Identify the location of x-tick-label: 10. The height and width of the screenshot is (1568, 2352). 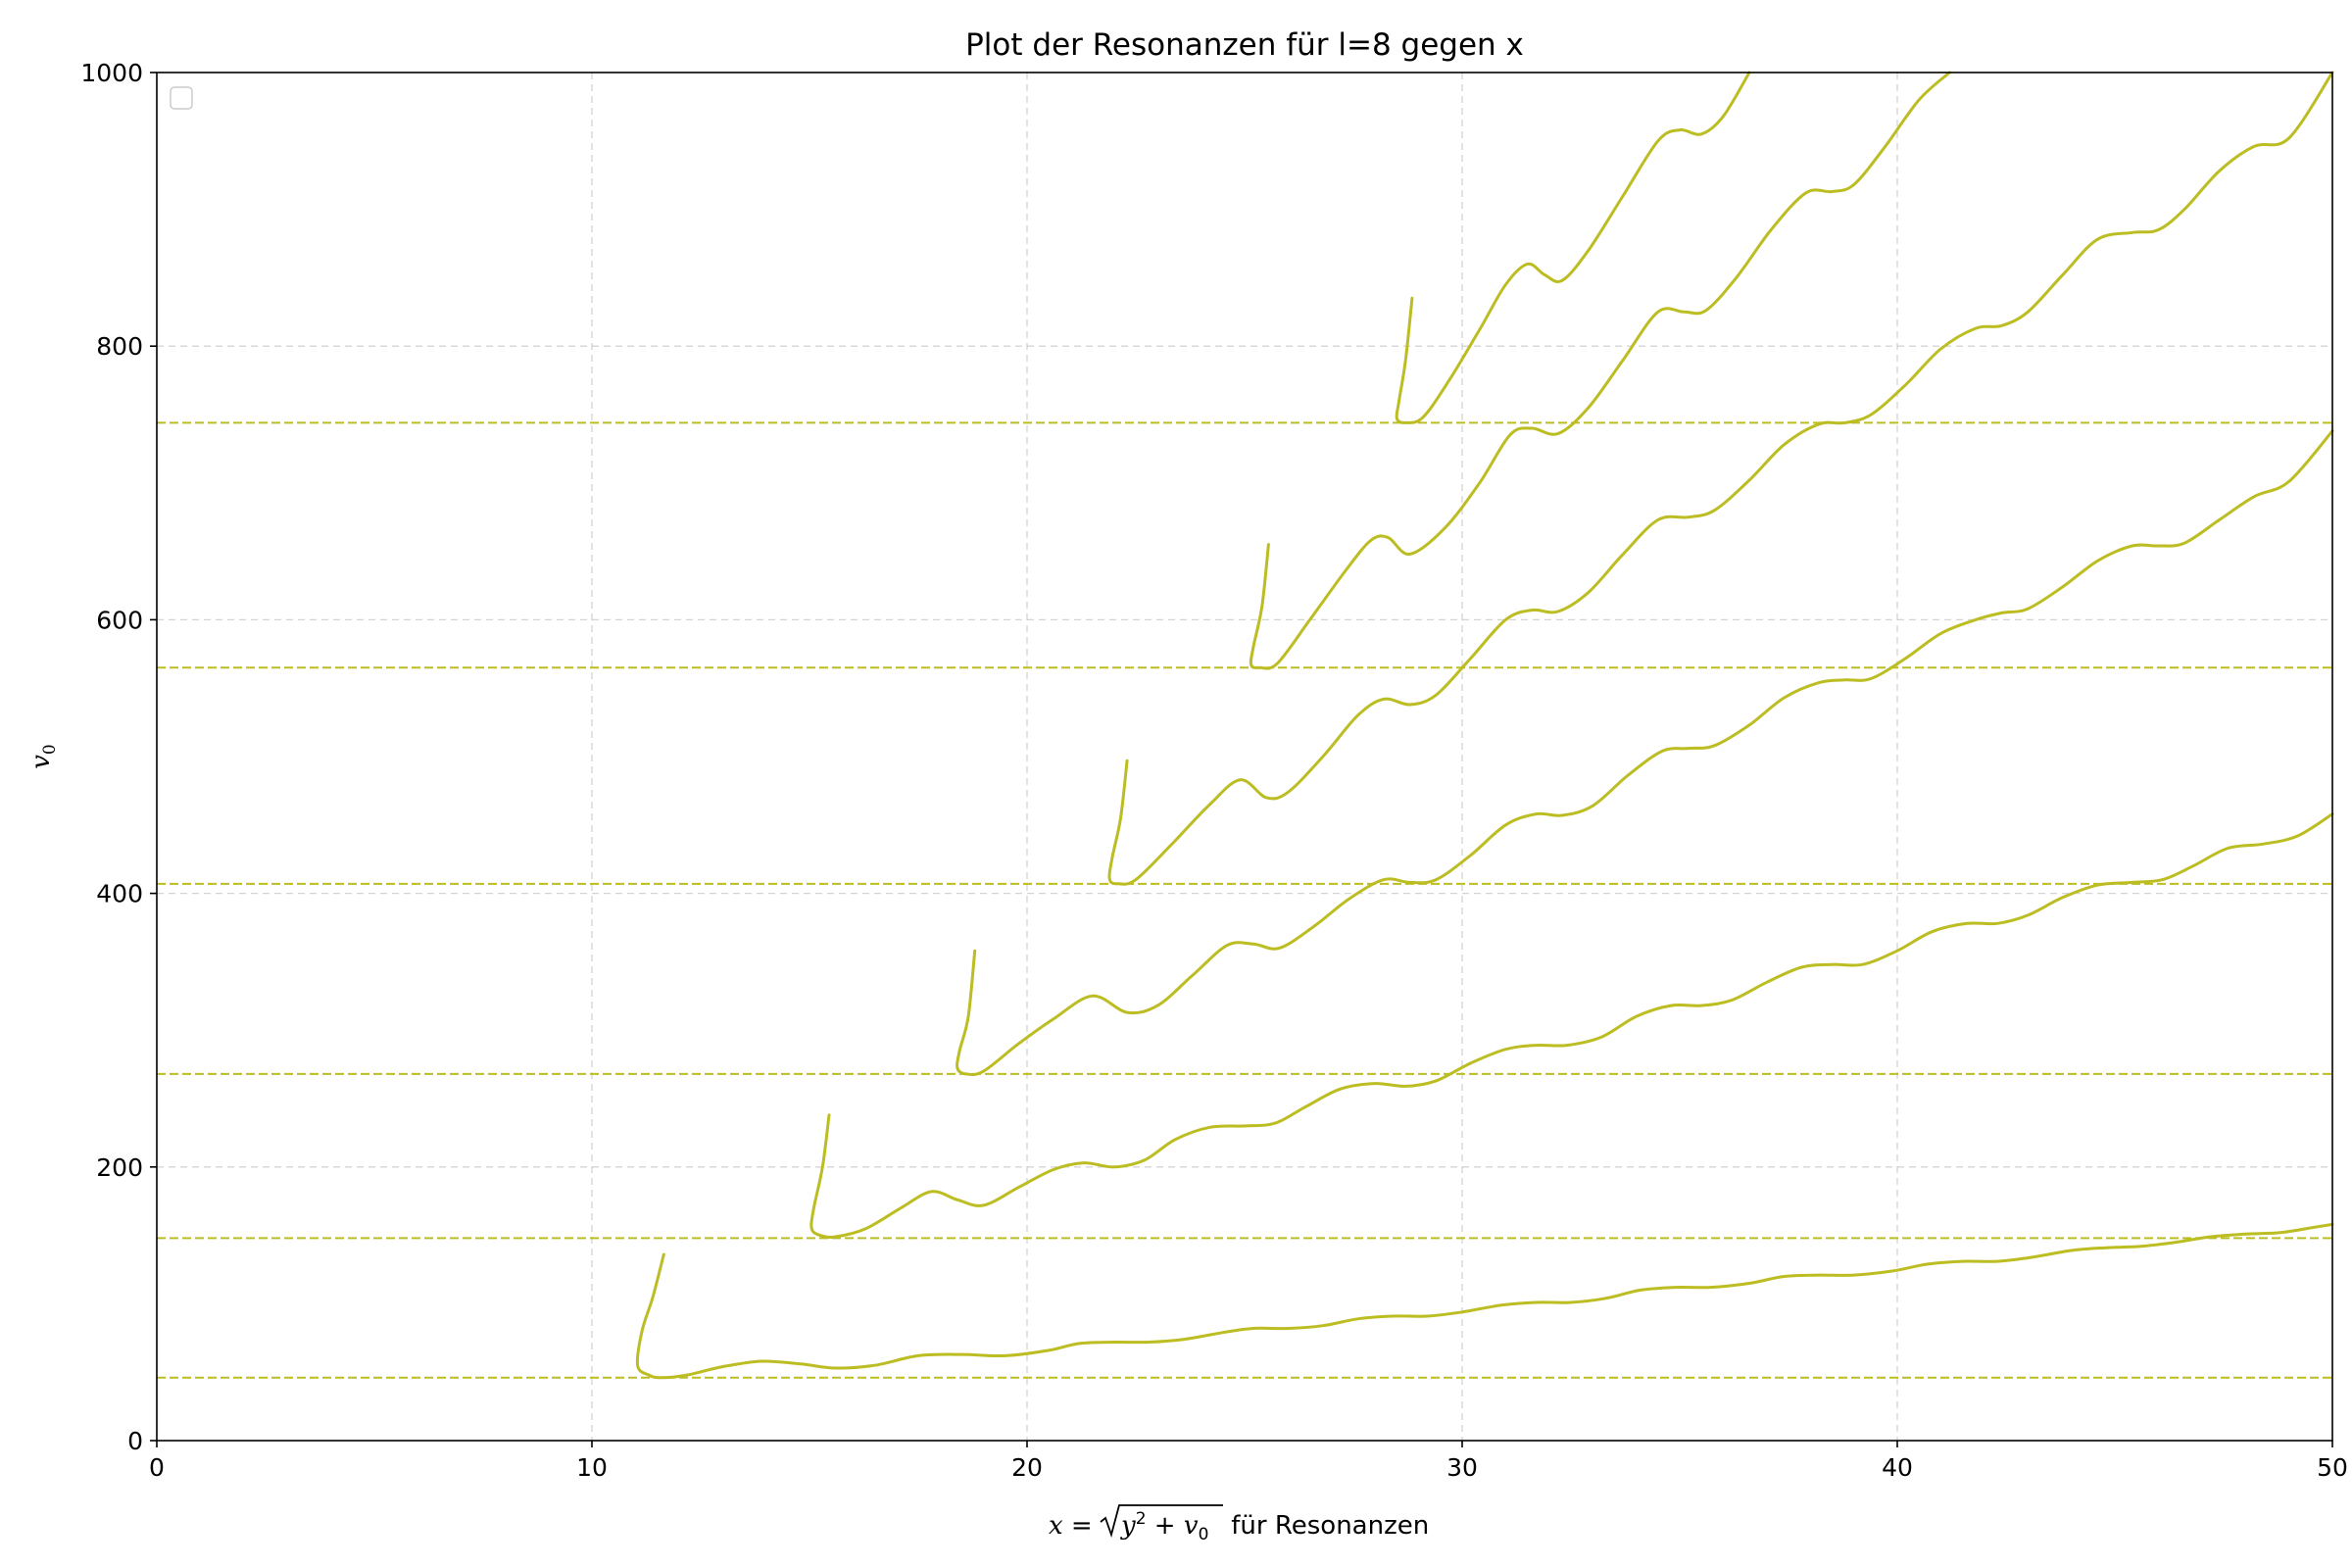
(592, 1467).